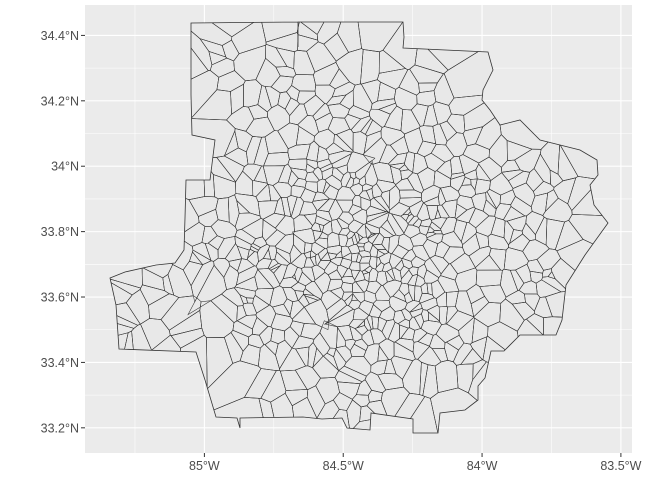  What do you see at coordinates (60, 298) in the screenshot?
I see `y-tick-label: 33.6°N` at bounding box center [60, 298].